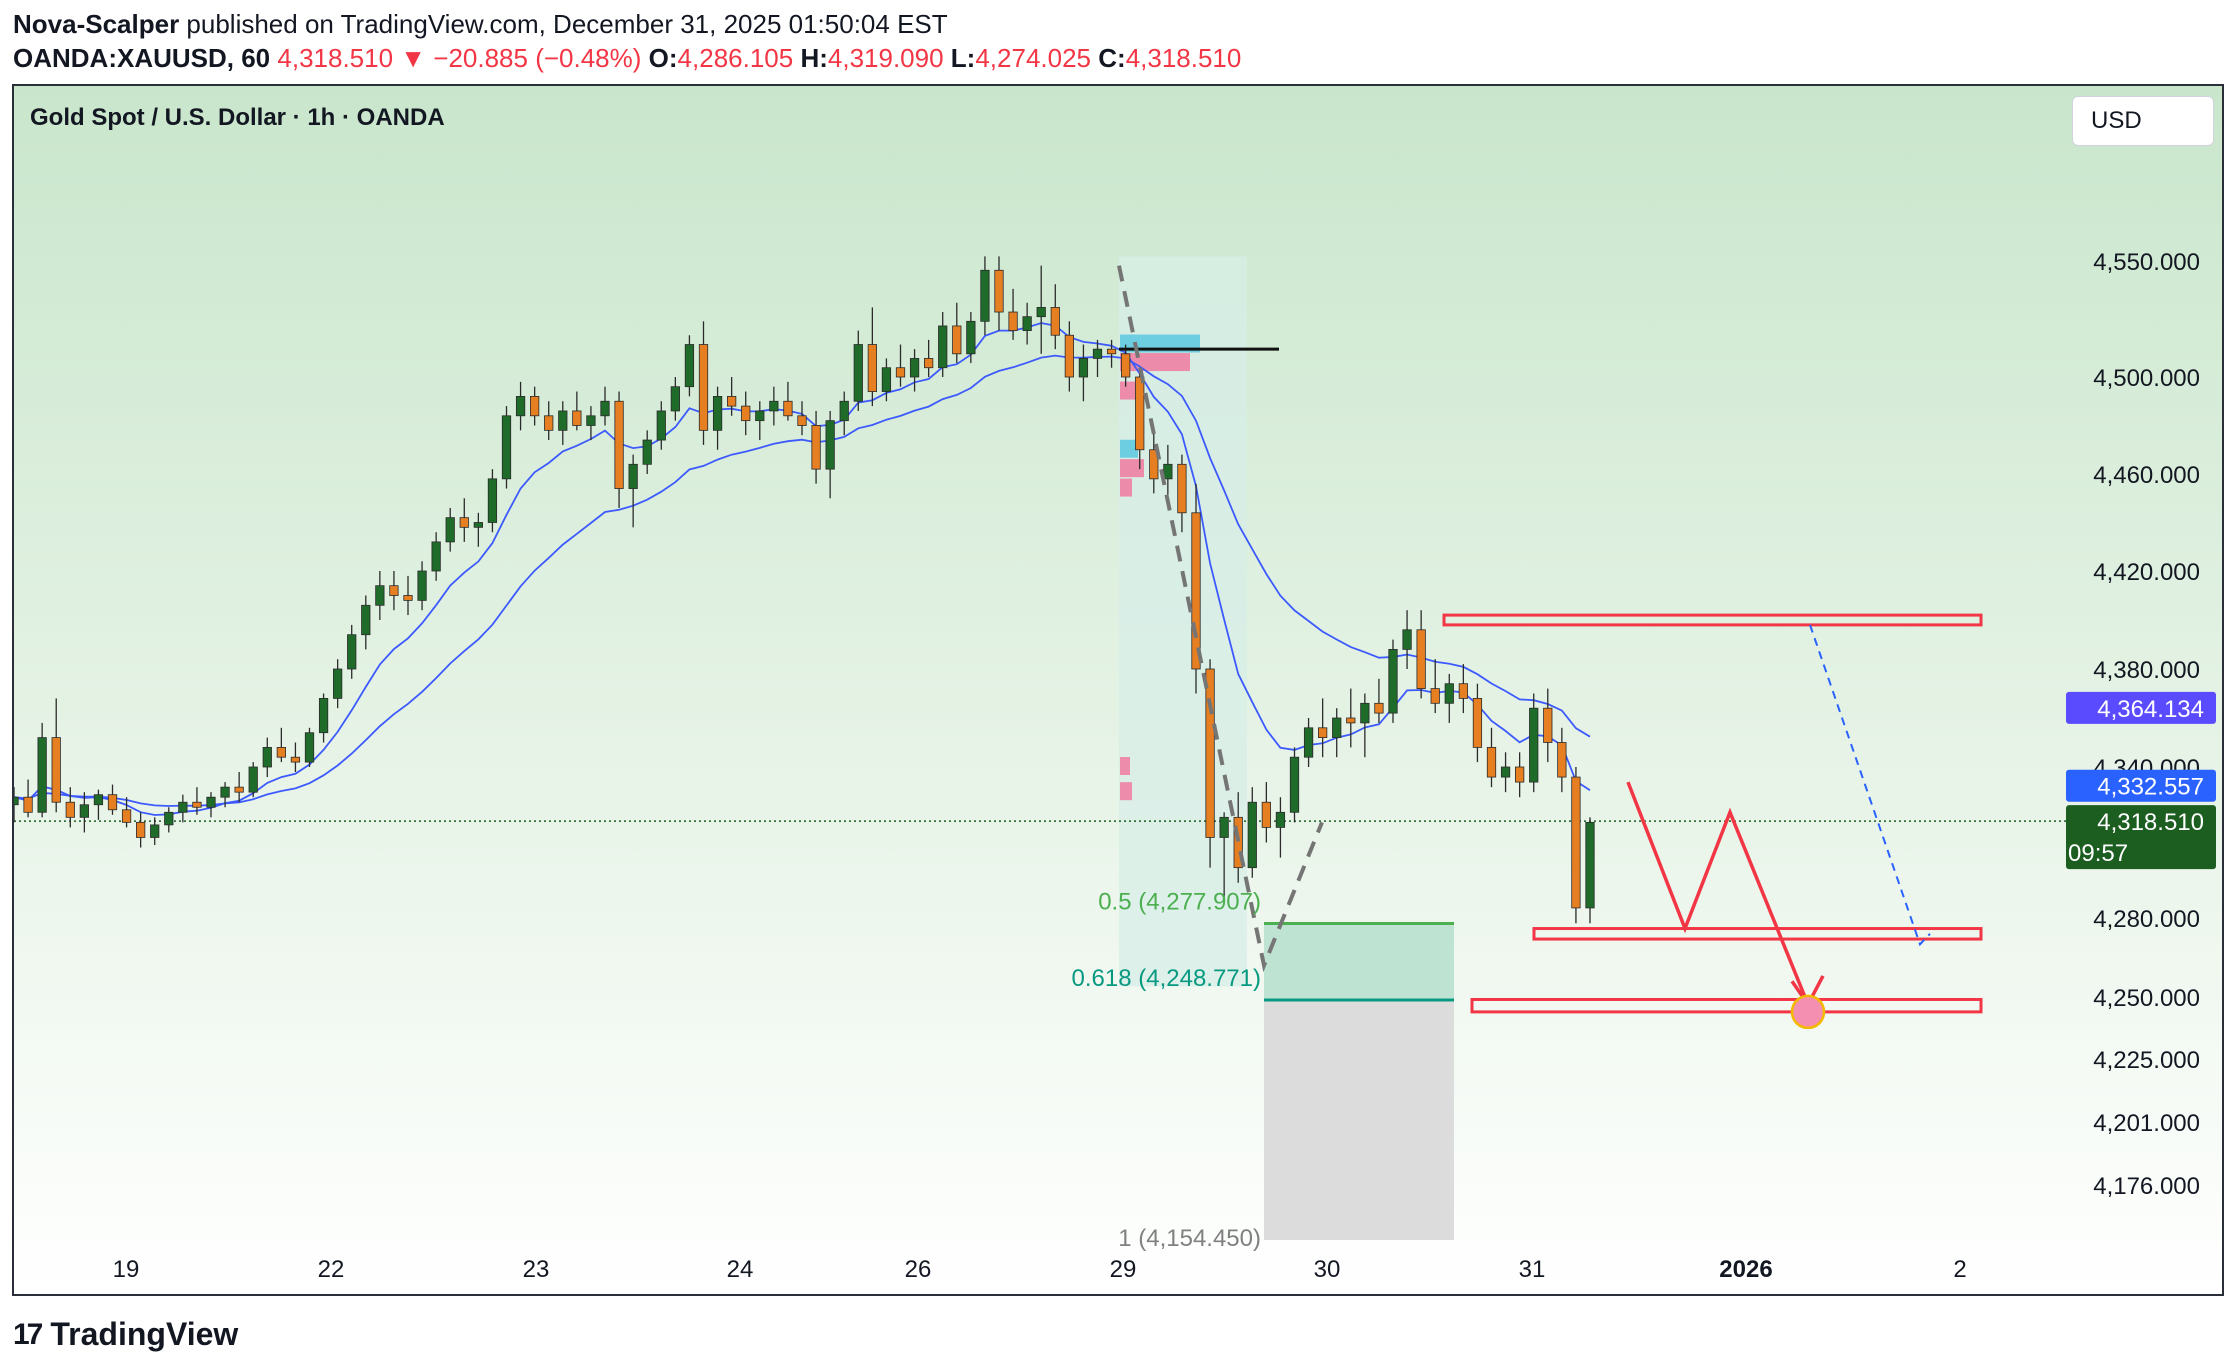 The height and width of the screenshot is (1370, 2238). Describe the element at coordinates (537, 58) in the screenshot. I see `price-change: −20.885 (−0.48%)` at that location.